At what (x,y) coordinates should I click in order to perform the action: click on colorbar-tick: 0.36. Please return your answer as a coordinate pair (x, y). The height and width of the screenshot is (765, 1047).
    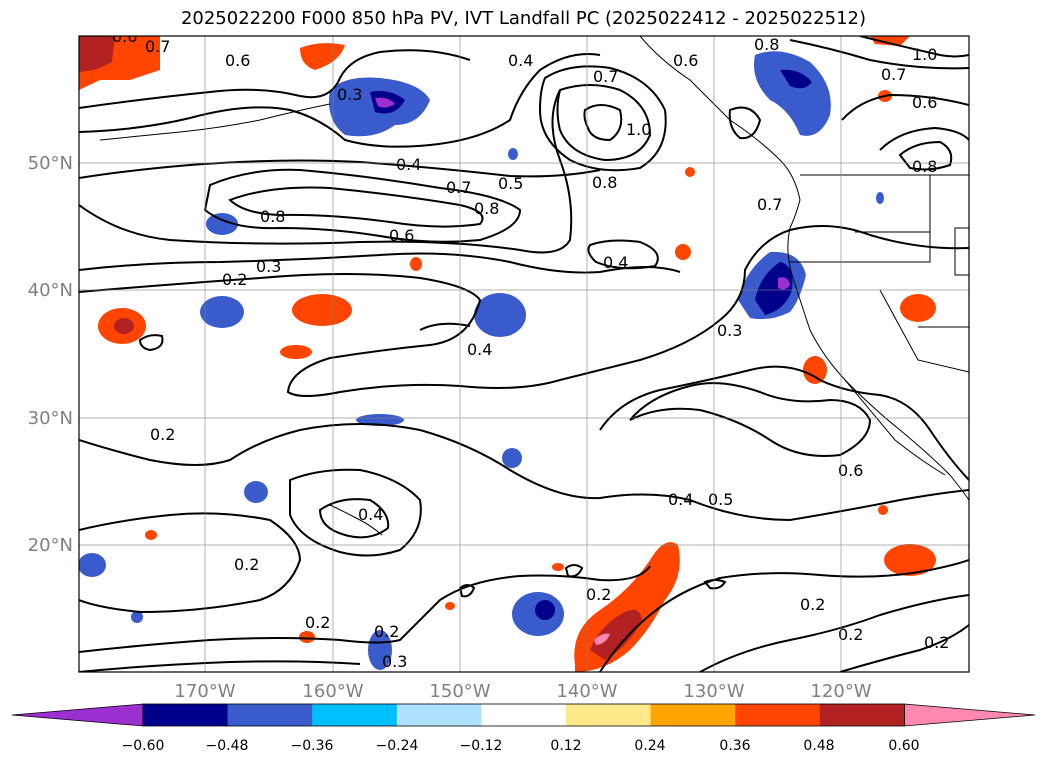
    Looking at the image, I should click on (734, 746).